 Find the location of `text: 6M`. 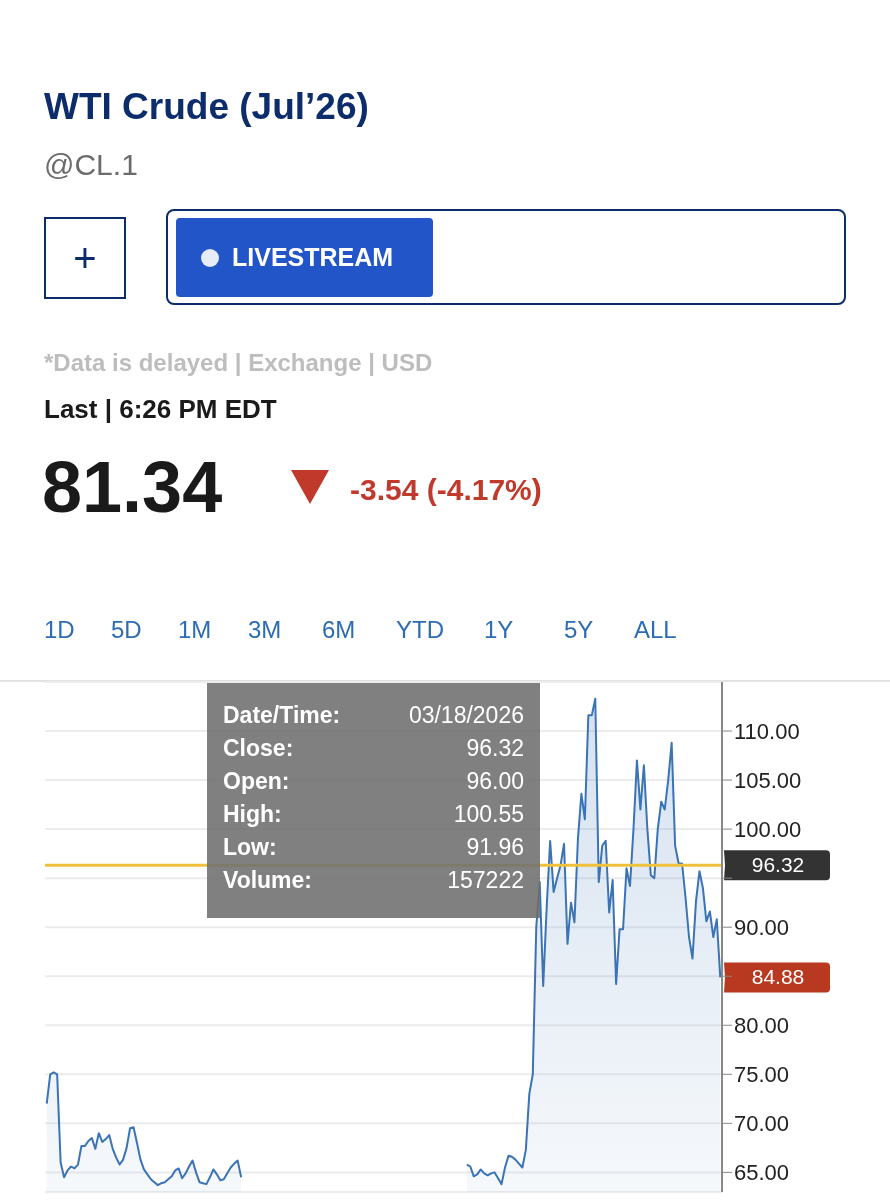

text: 6M is located at coordinates (339, 630).